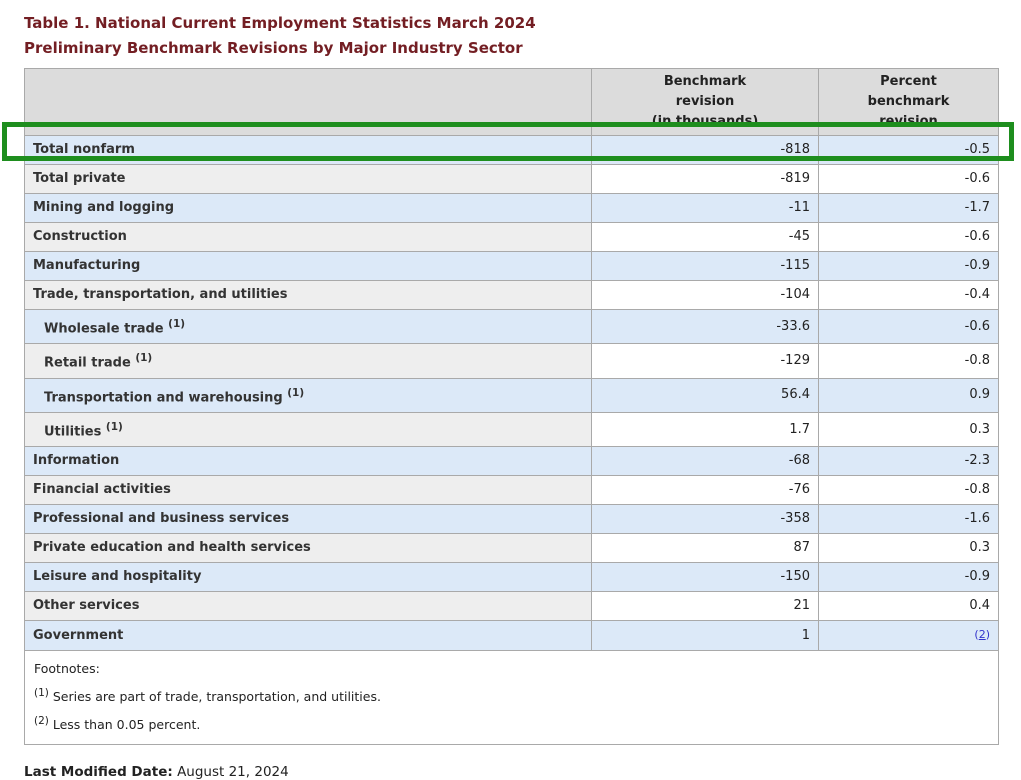 Image resolution: width=1021 pixels, height=780 pixels. What do you see at coordinates (705, 150) in the screenshot?
I see `benchmark-revision-cell: -818` at bounding box center [705, 150].